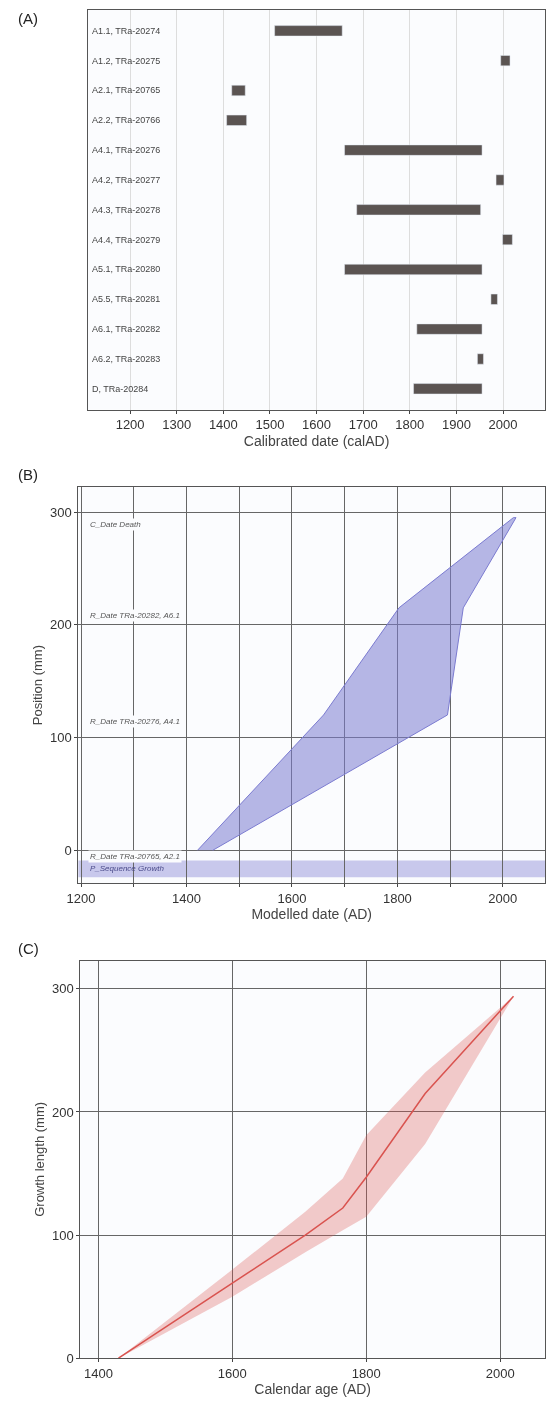 This screenshot has width=546, height=1408. I want to click on y-tick-label: A4.2, TRa-20277, so click(126, 180).